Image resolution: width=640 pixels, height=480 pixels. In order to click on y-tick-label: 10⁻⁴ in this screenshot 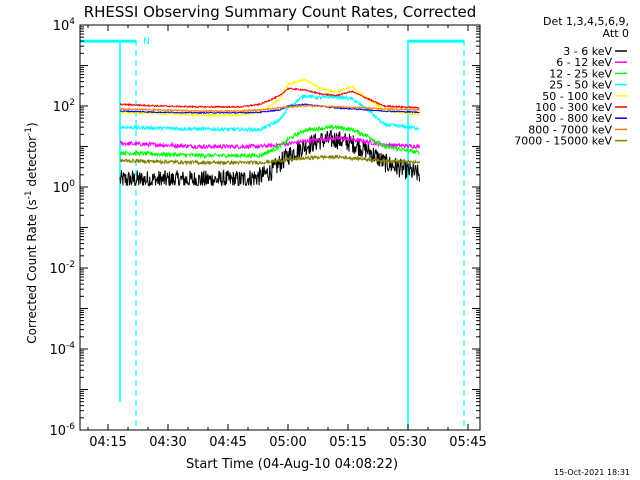, I will do `click(62, 349)`.